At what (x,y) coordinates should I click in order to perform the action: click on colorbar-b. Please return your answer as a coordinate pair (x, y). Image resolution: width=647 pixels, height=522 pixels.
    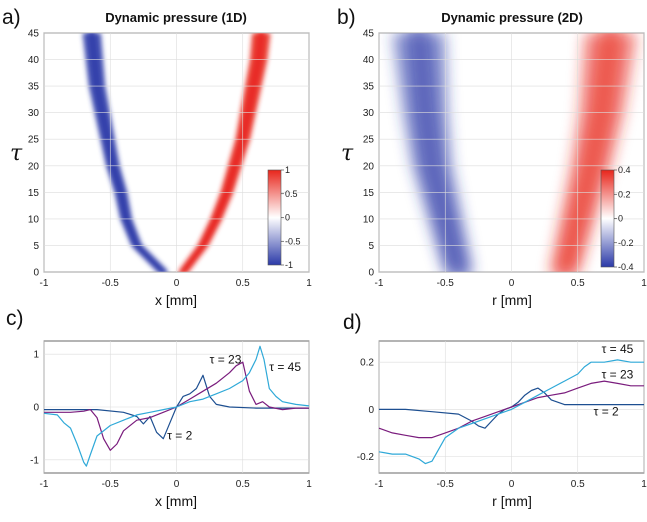
    Looking at the image, I should click on (607, 218).